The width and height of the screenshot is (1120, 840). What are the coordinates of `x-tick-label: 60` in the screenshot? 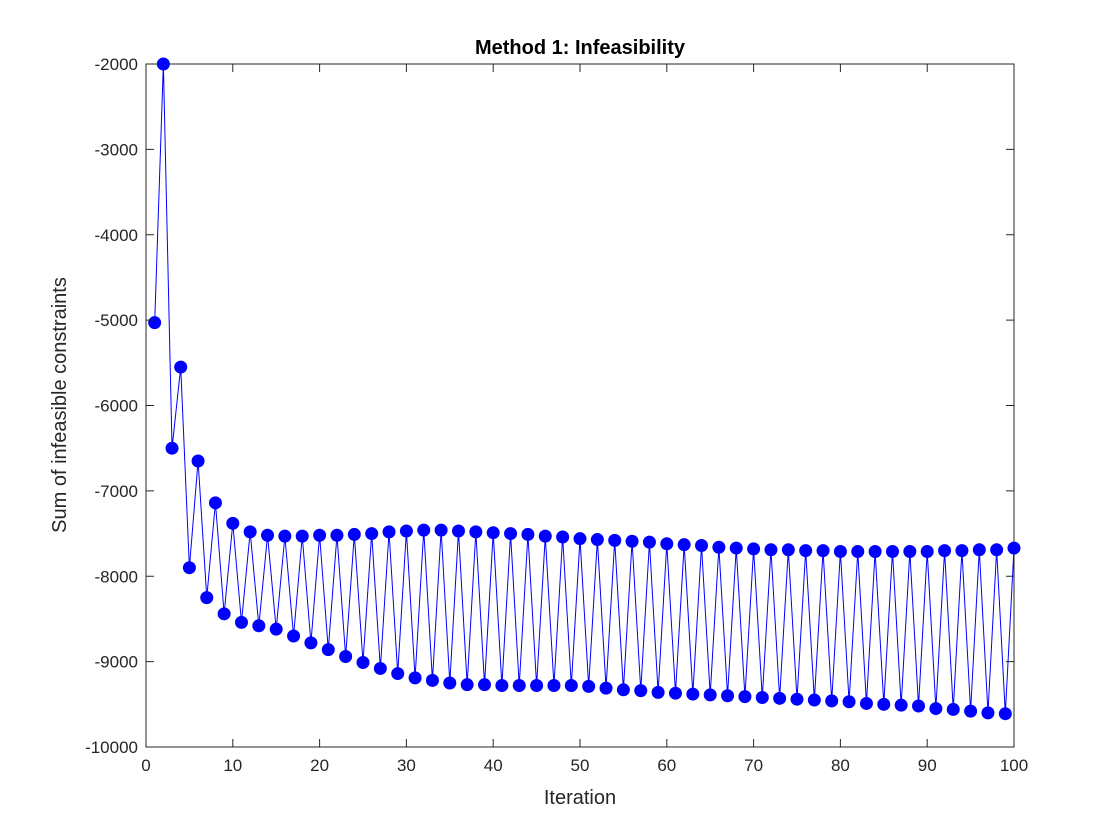 It's located at (666, 765).